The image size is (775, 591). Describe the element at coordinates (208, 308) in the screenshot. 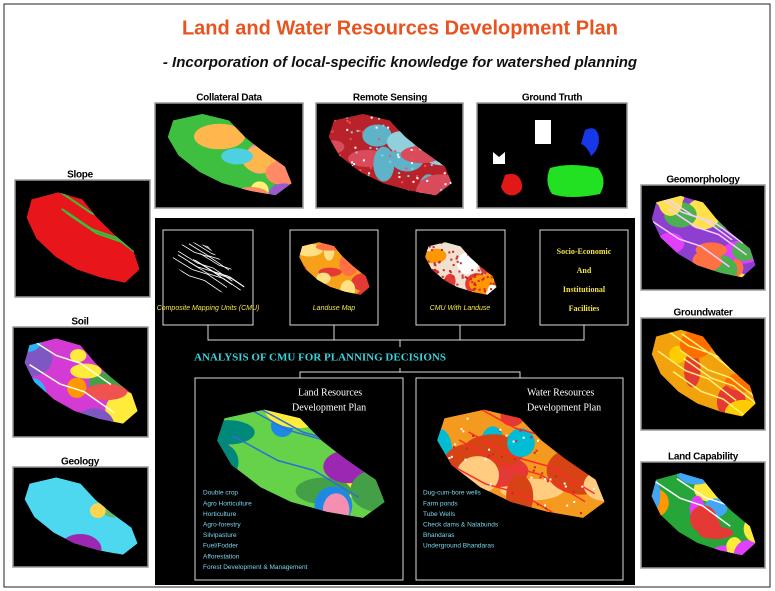

I see `input-caption: Composite Mapping Units (CMU)` at that location.